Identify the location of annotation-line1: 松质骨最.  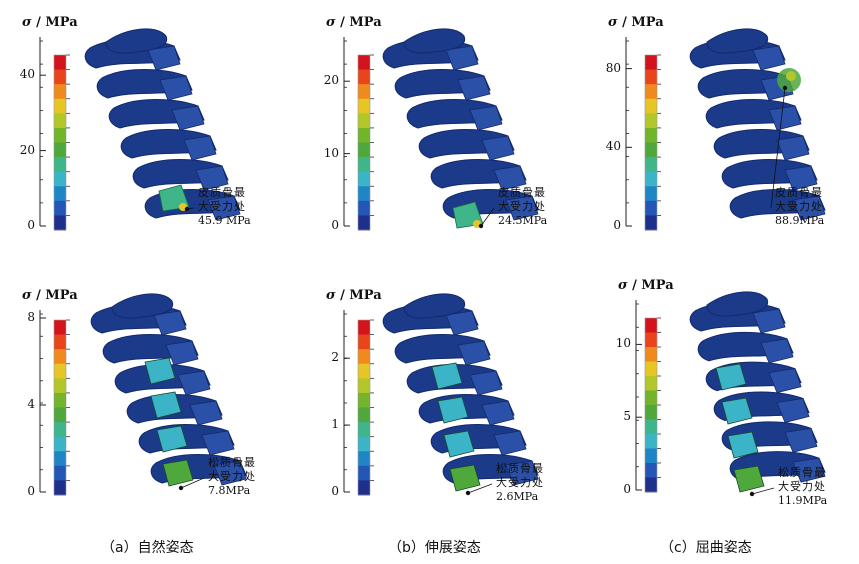
(232, 462).